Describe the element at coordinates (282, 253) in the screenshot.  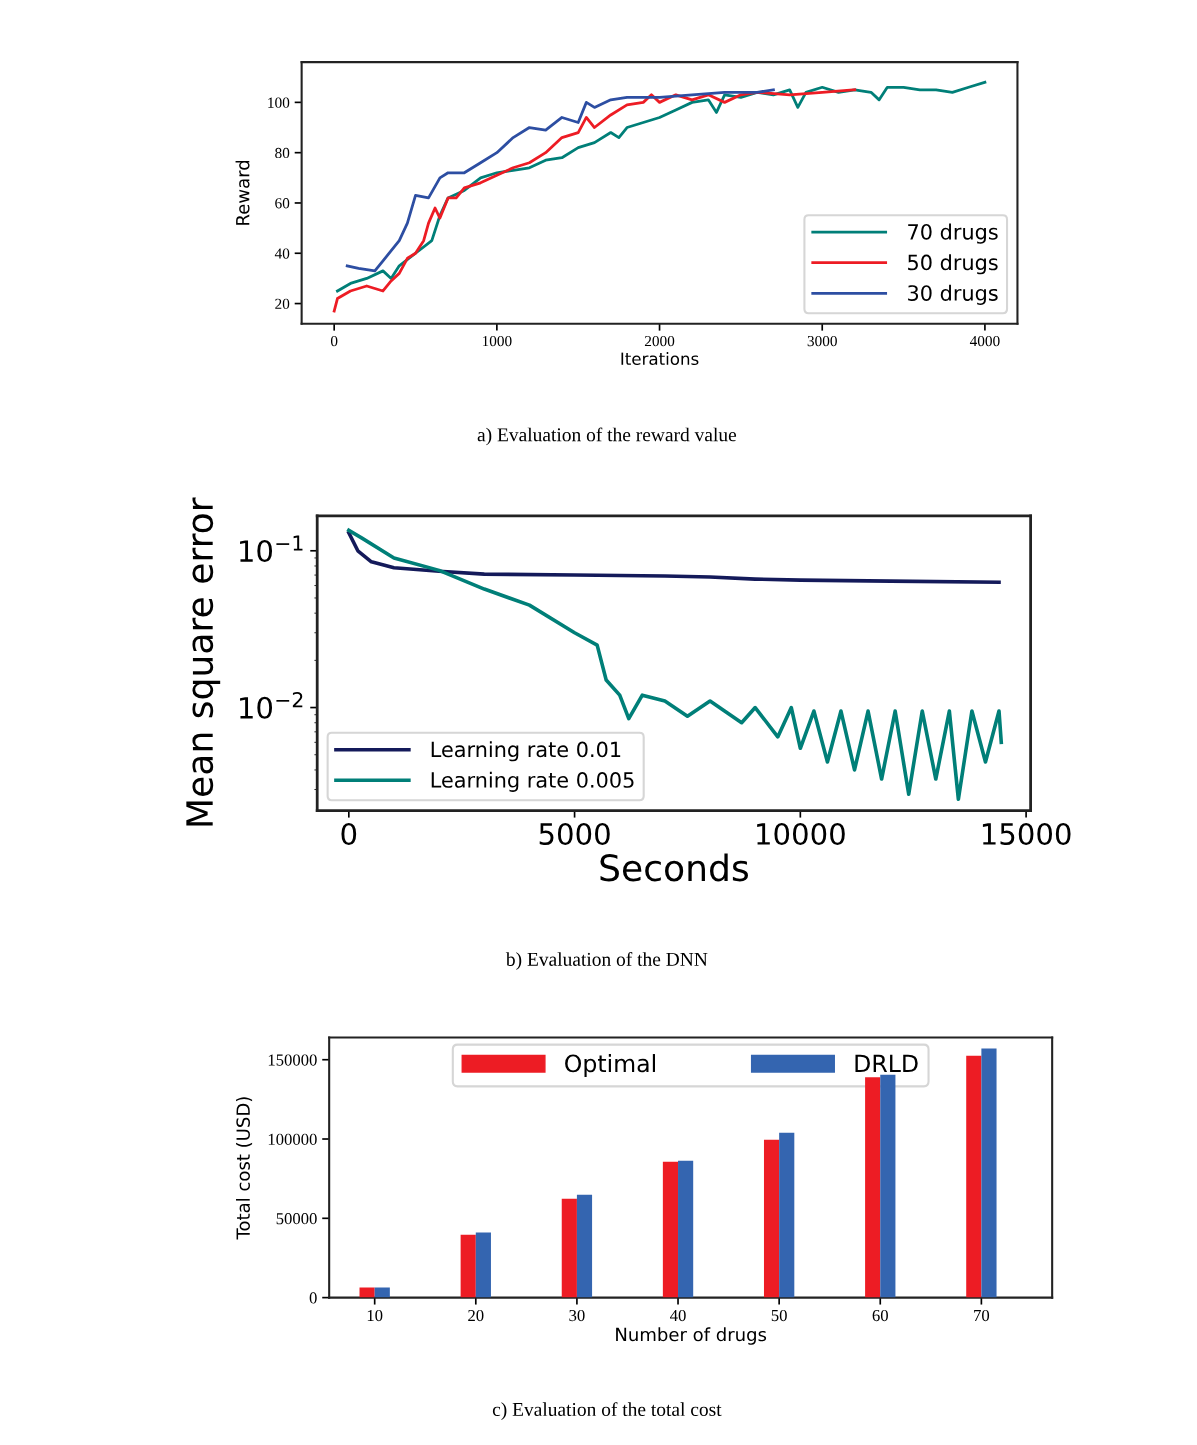
I see `y-tick-label: 40` at that location.